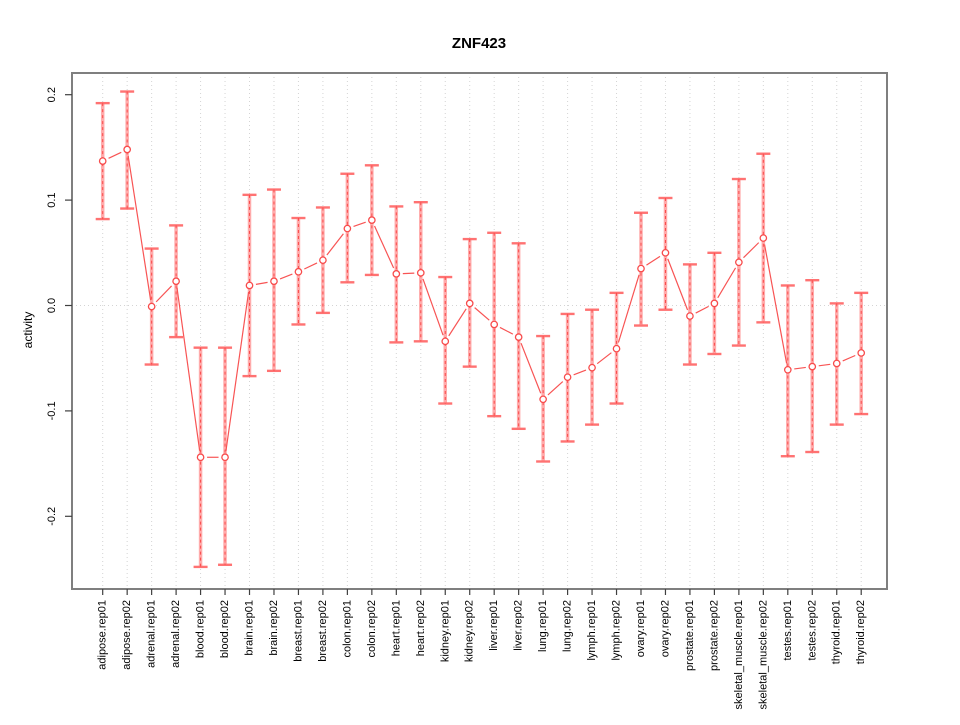  I want to click on x-tick-label: kidney.rep02, so click(470, 631).